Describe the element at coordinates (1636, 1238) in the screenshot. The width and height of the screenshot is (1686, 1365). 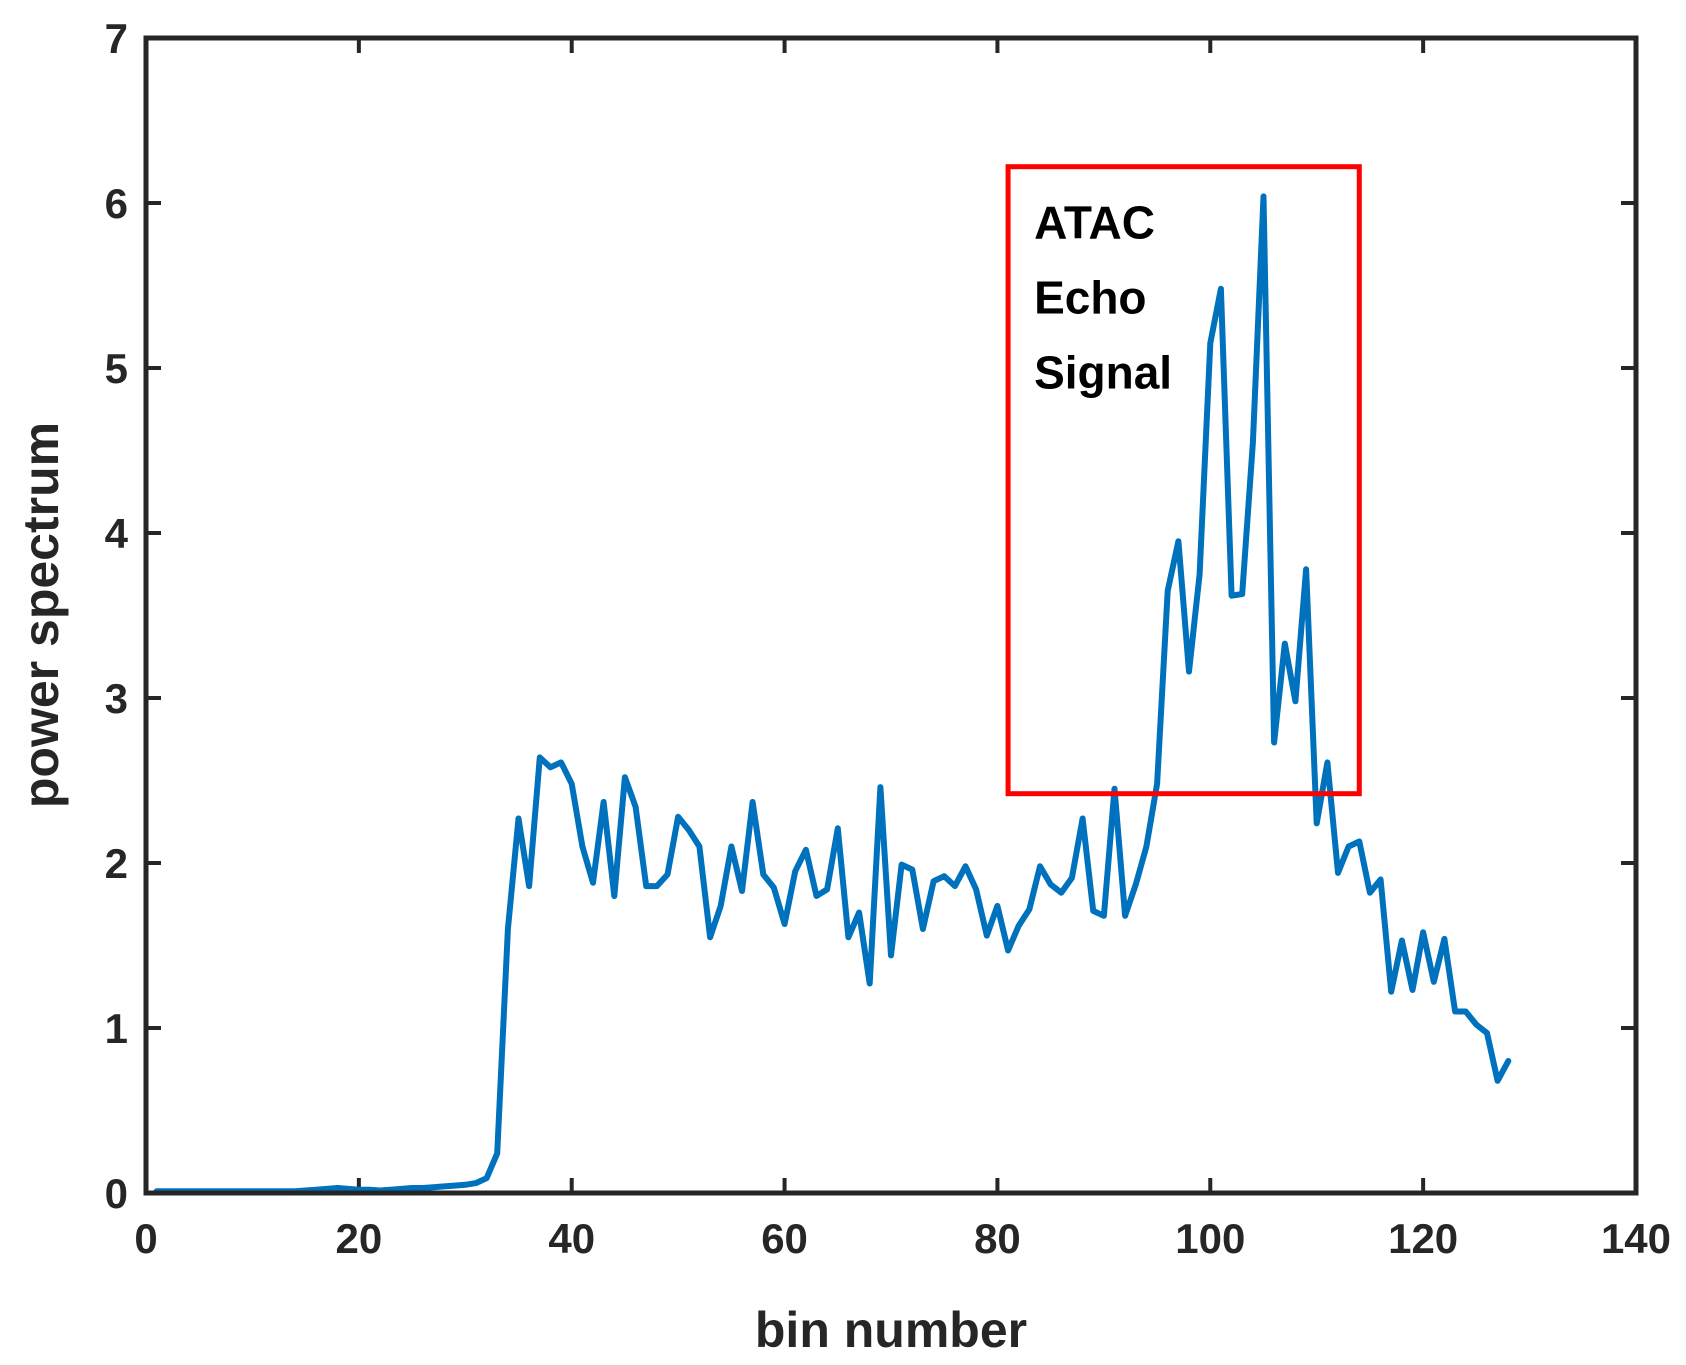
I see `x-tick-label: 140` at that location.